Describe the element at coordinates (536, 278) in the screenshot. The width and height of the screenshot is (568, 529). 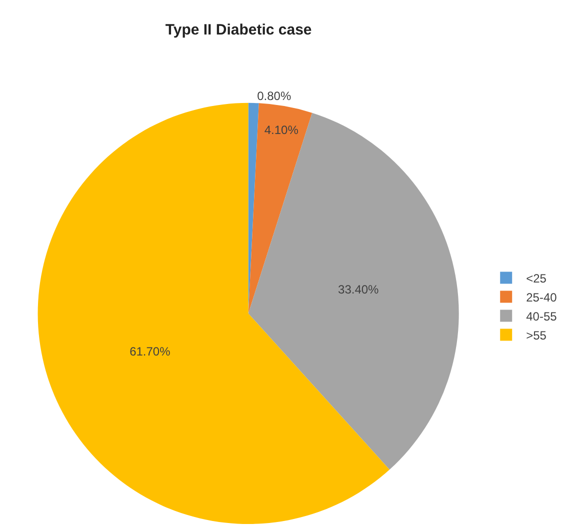
I see `legend-label: <25` at that location.